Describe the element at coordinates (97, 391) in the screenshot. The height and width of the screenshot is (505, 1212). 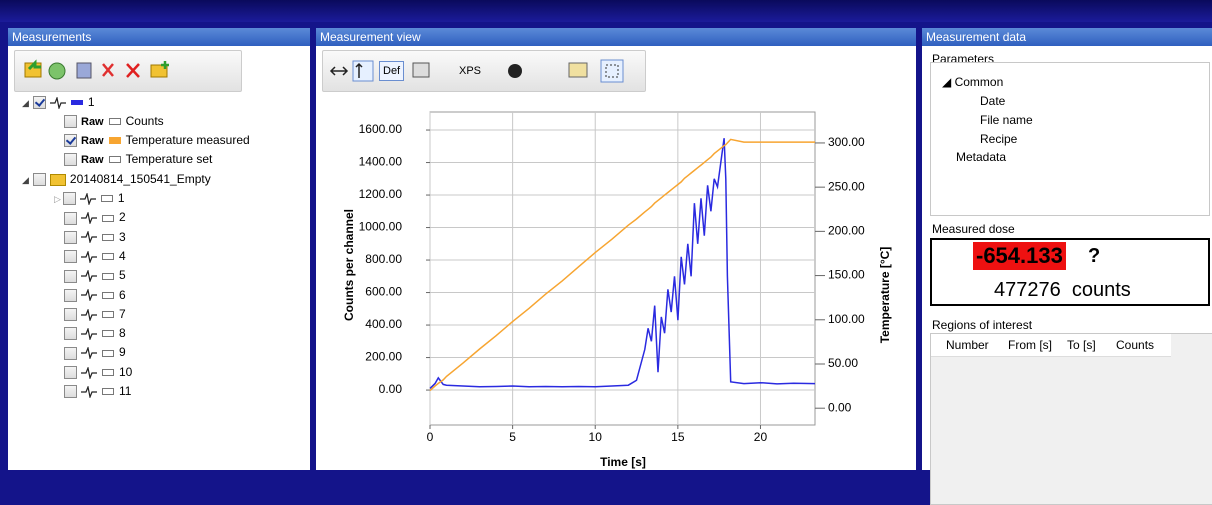
I see `tree-row: 11` at that location.